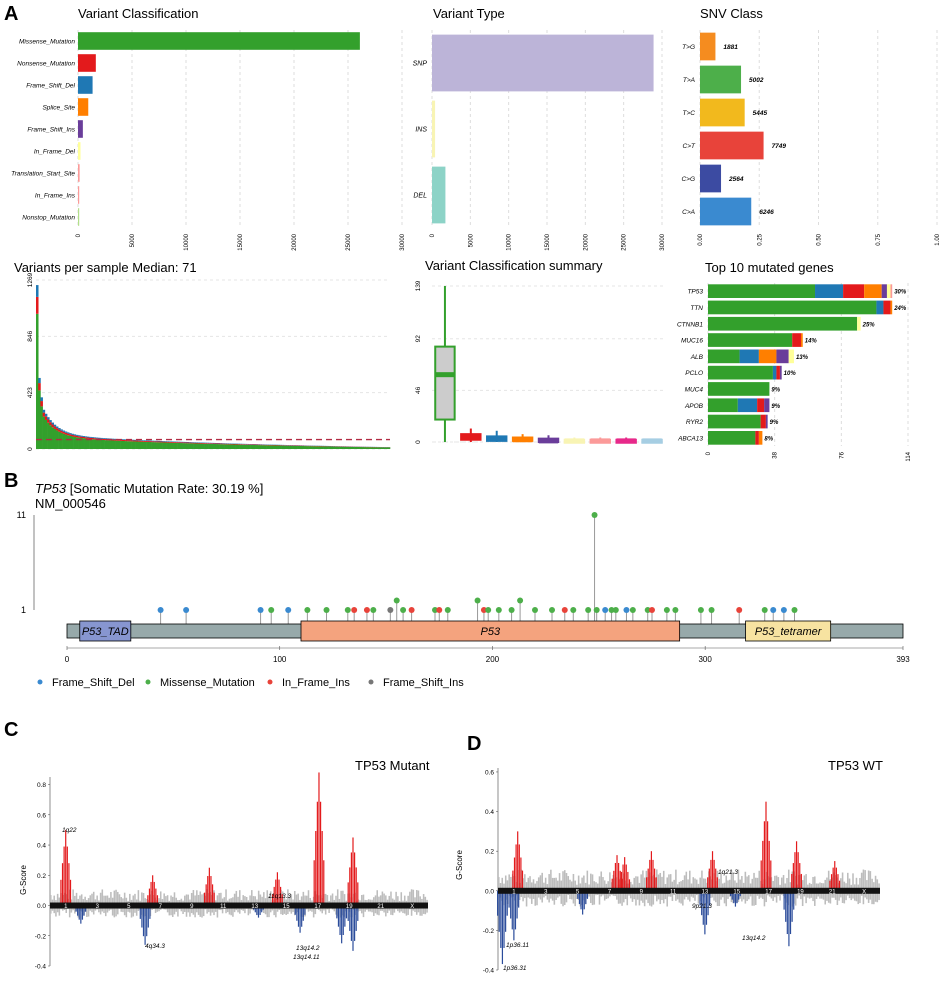 The width and height of the screenshot is (941, 981). What do you see at coordinates (11, 14) in the screenshot?
I see `panel-label-a: A` at bounding box center [11, 14].